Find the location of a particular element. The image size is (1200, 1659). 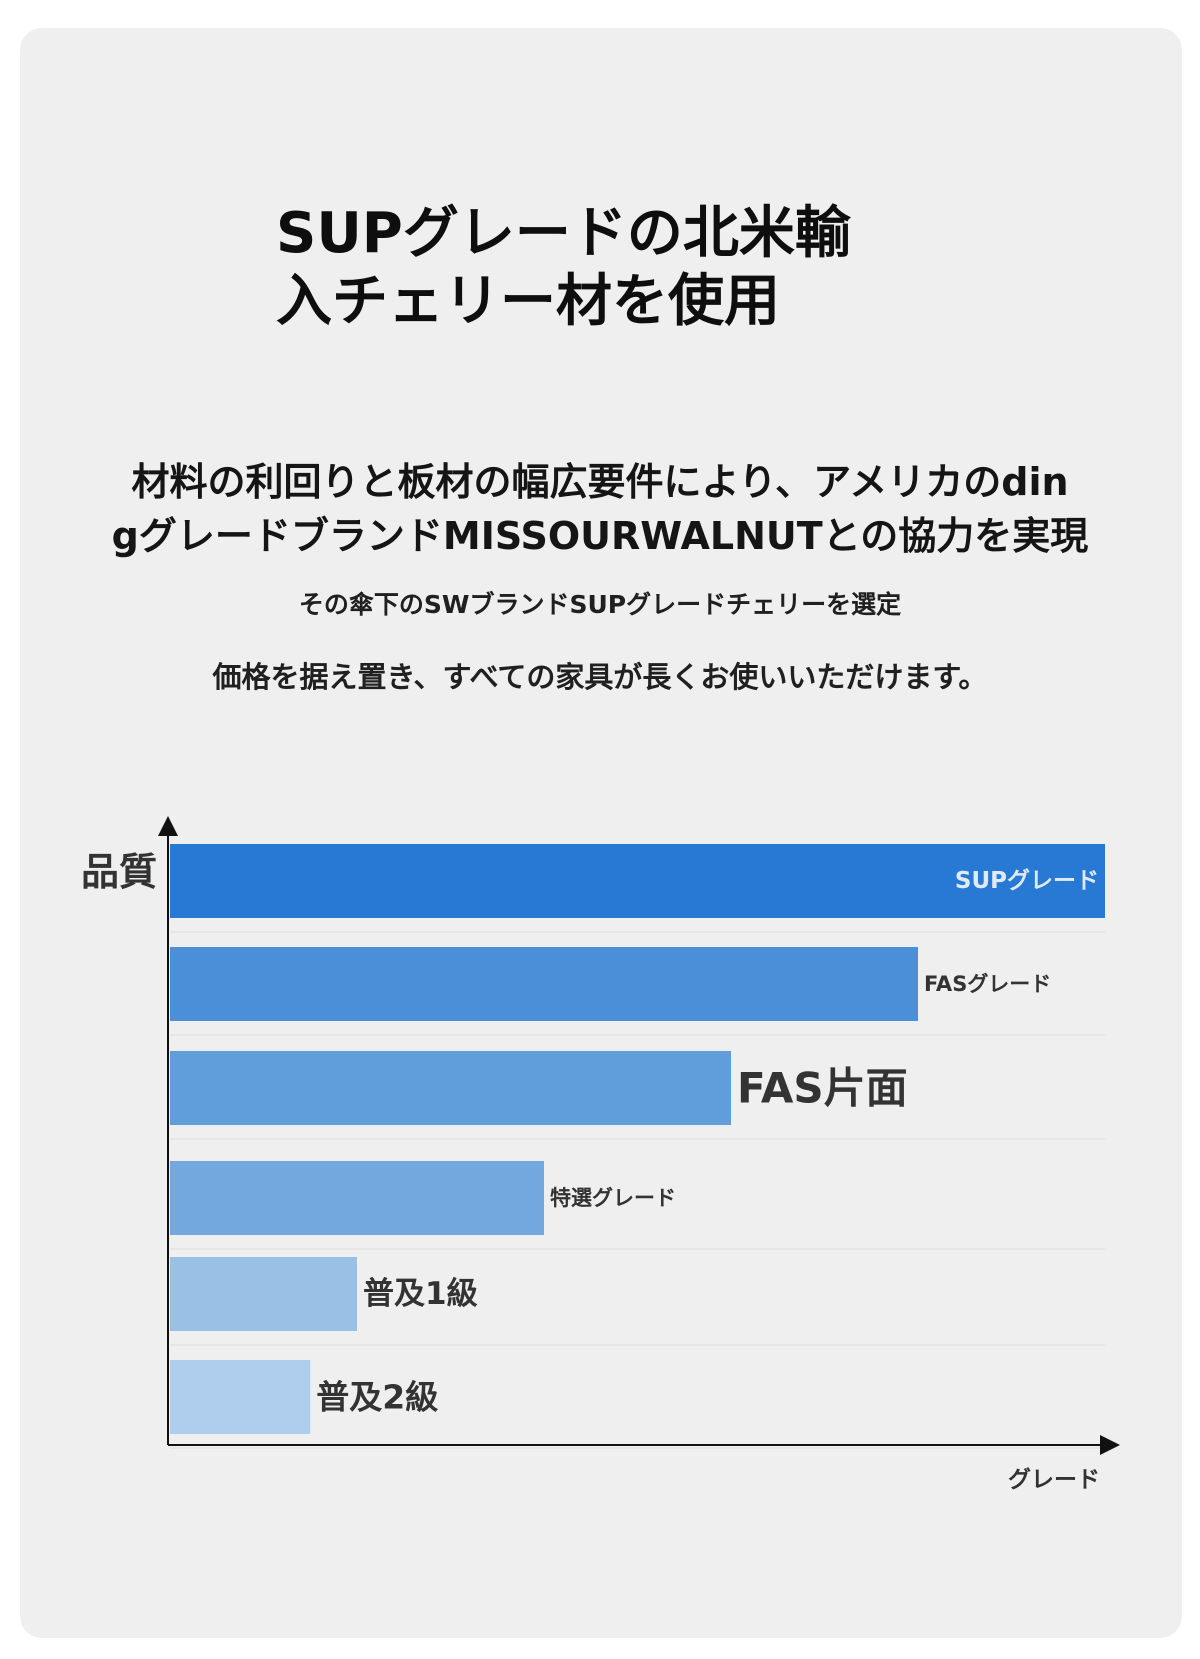

y-axis-label: 品質 is located at coordinates (119, 872).